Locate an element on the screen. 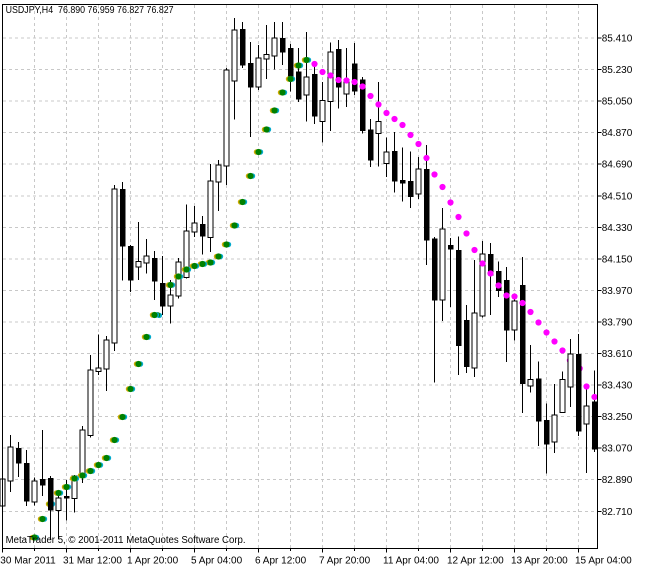  svg-text: 83.070 is located at coordinates (617, 449).